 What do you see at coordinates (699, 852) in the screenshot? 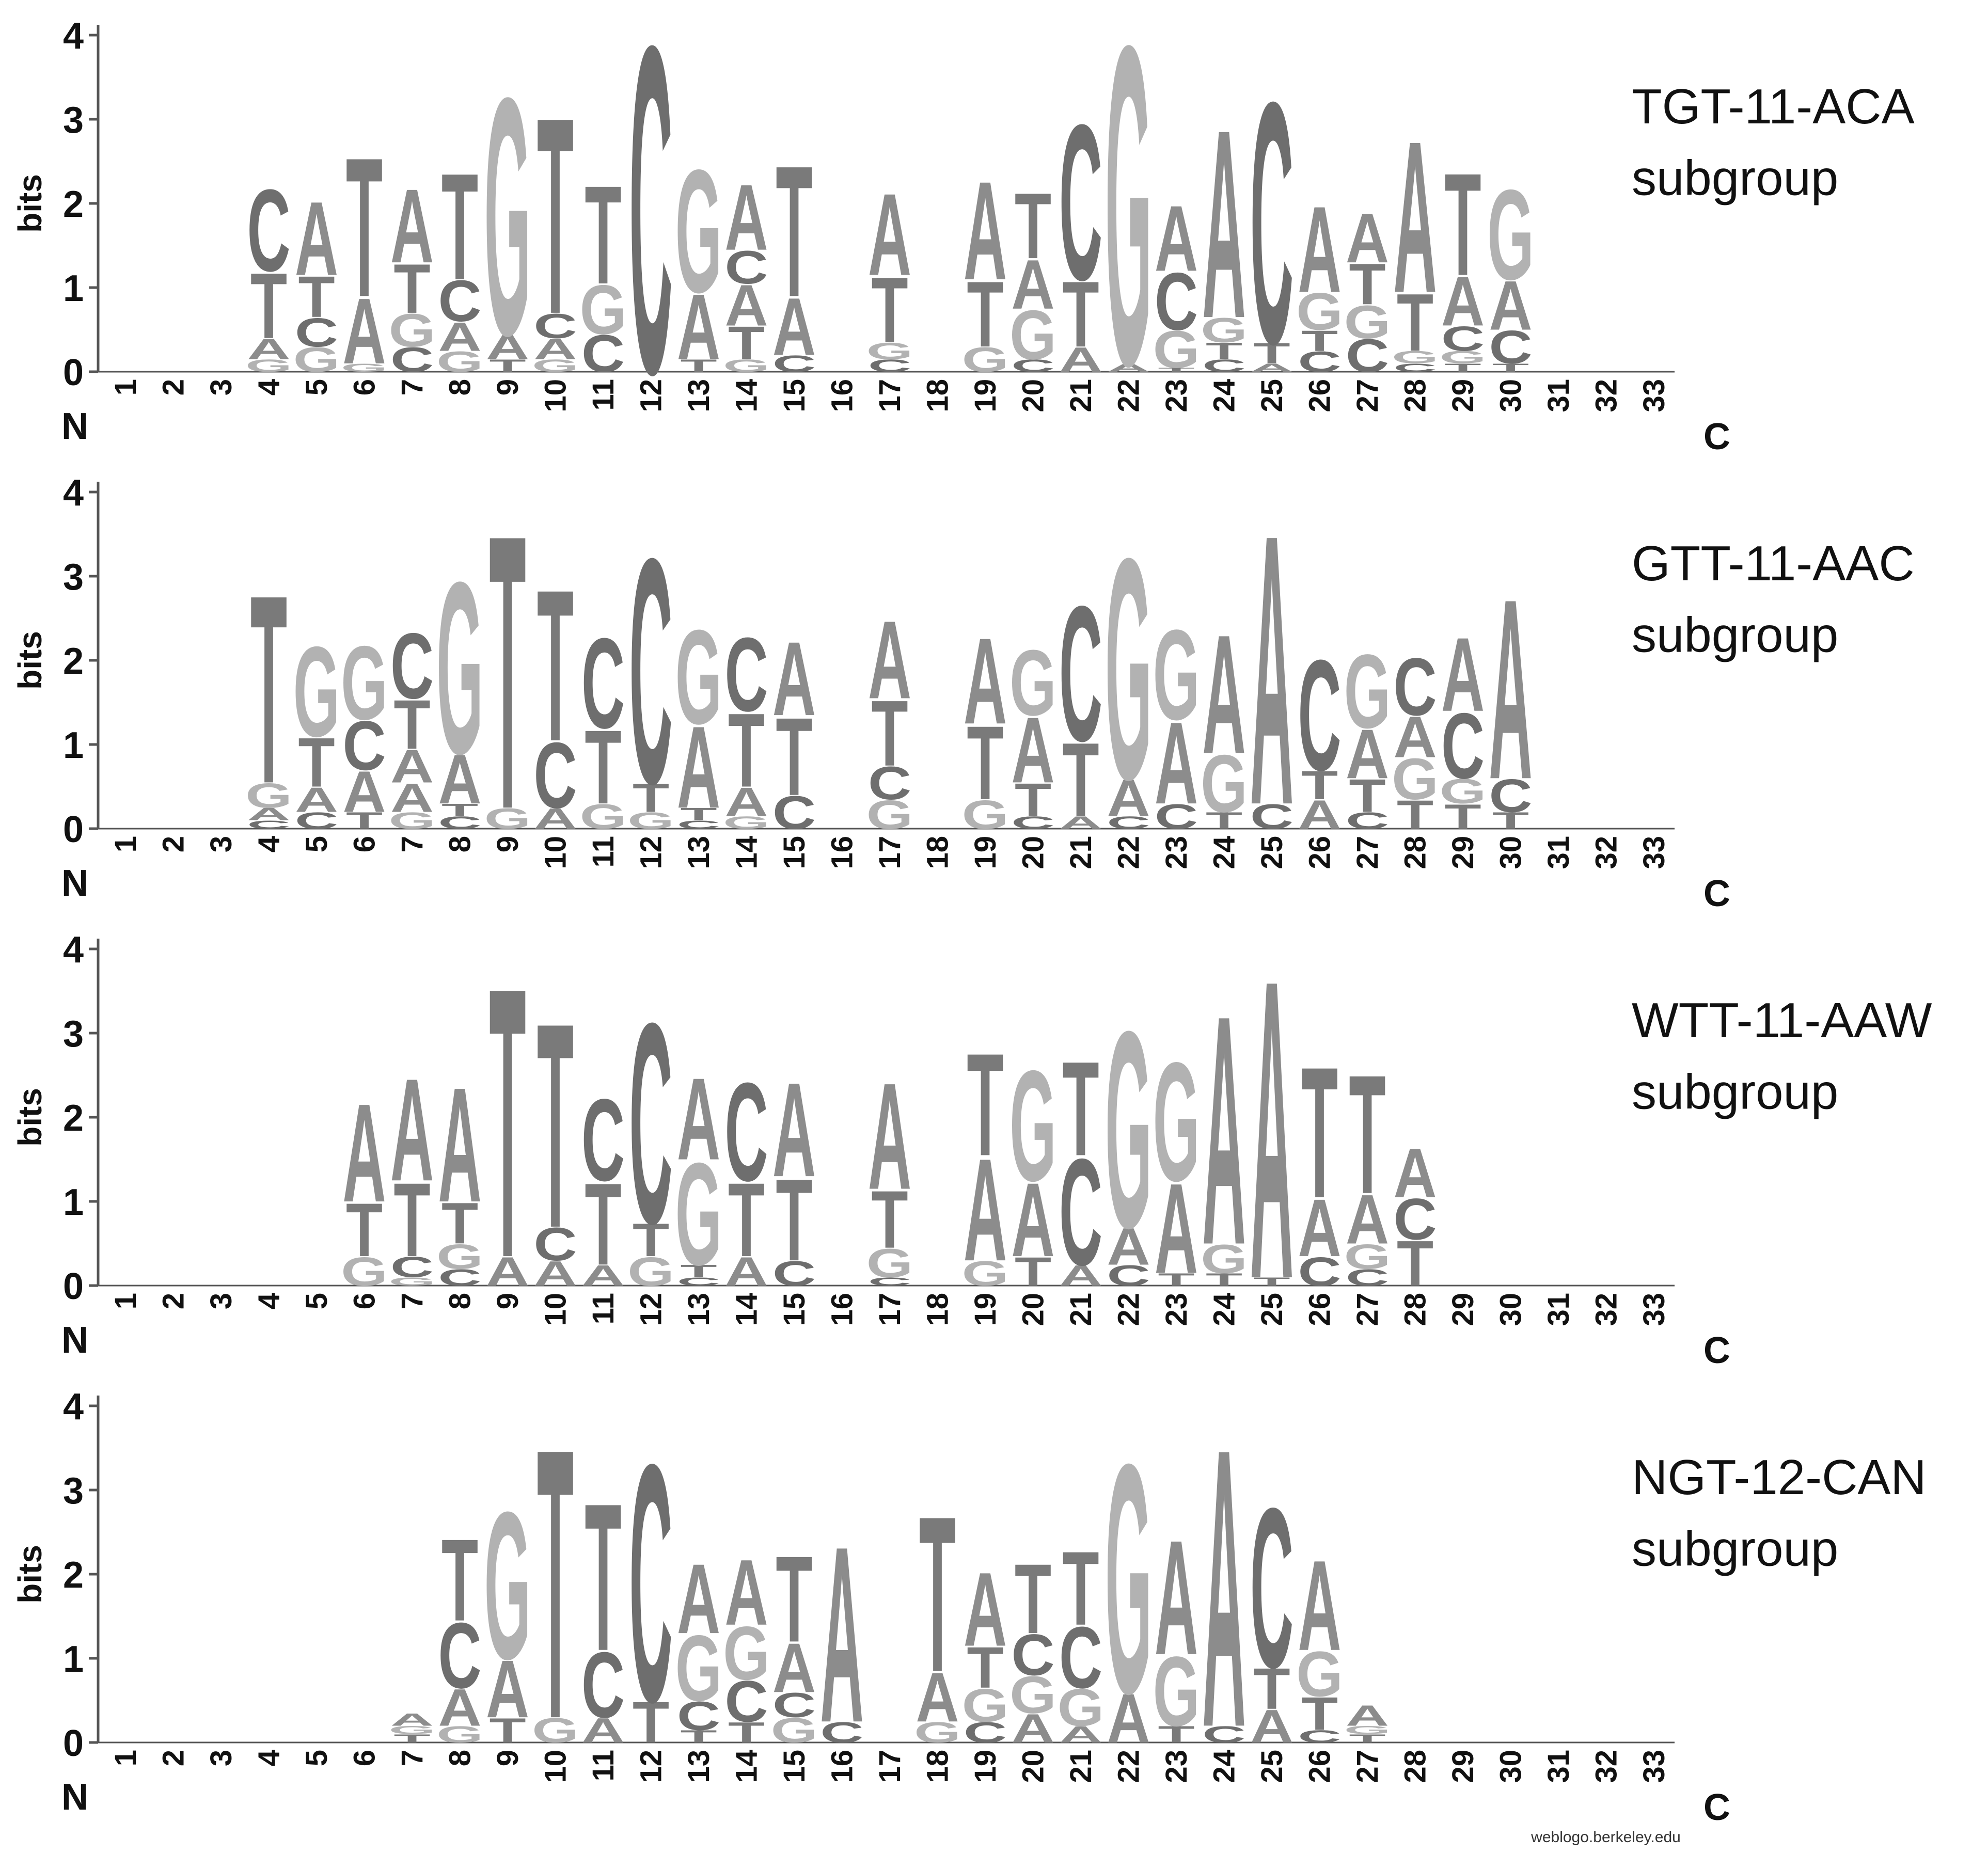
I see `x-tick-label: 13` at bounding box center [699, 852].